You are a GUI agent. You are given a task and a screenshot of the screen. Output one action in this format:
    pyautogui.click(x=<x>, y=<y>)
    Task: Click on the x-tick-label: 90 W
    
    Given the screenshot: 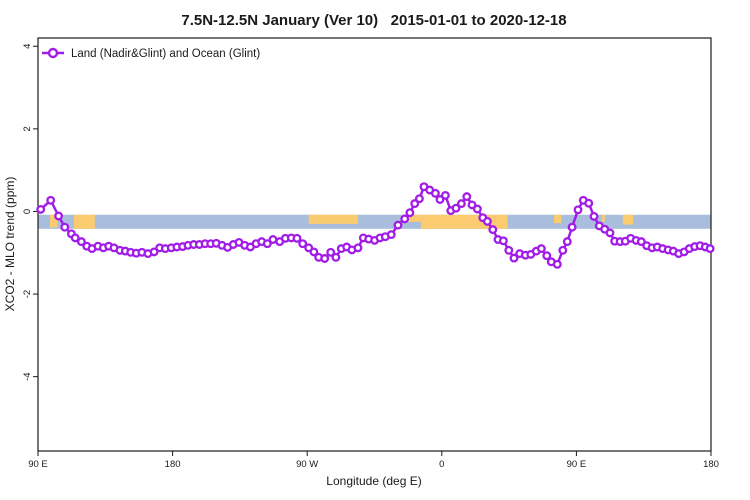 What is the action you would take?
    pyautogui.click(x=307, y=464)
    